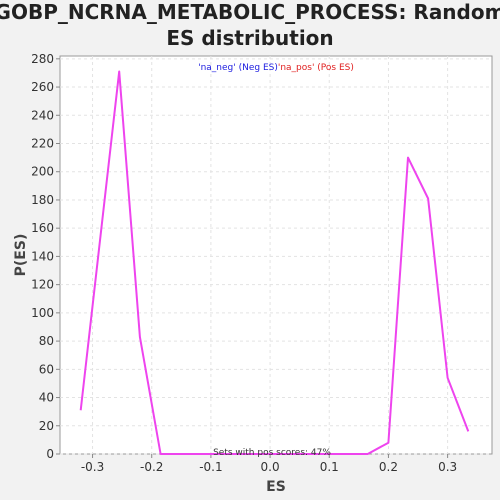 The height and width of the screenshot is (500, 500). What do you see at coordinates (42, 172) in the screenshot?
I see `y-tick-label: 200` at bounding box center [42, 172].